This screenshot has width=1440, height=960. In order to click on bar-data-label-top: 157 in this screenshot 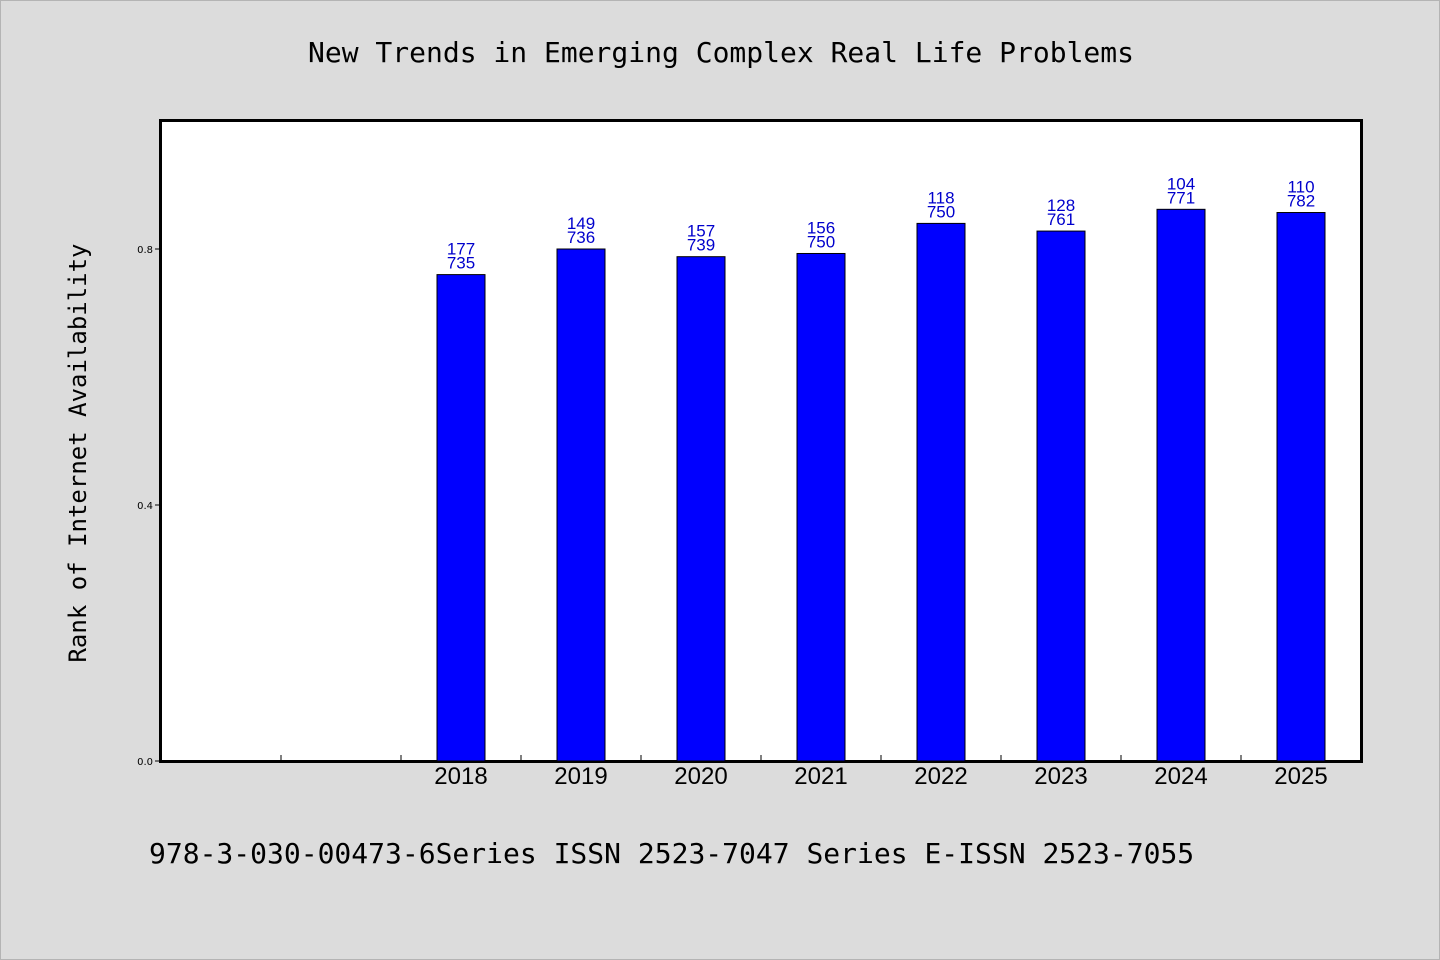, I will do `click(701, 231)`.